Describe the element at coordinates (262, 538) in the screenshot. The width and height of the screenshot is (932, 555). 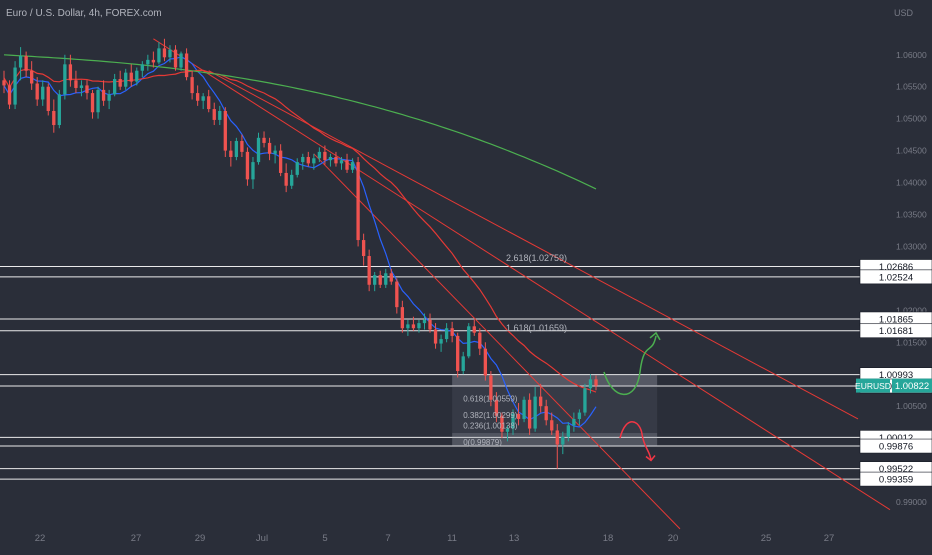
I see `x-tick-label-3: Jul` at that location.